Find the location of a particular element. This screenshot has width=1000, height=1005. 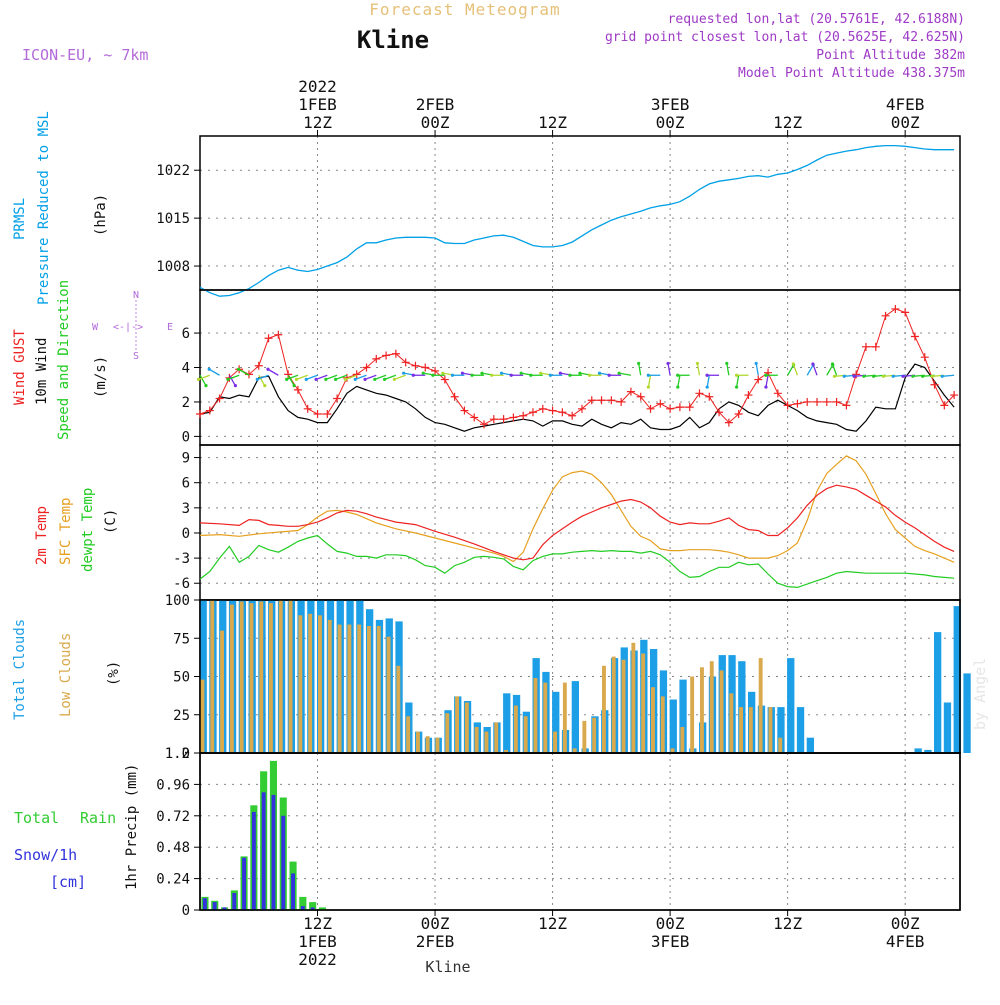

top-tick-time: 12Z is located at coordinates (317, 122).